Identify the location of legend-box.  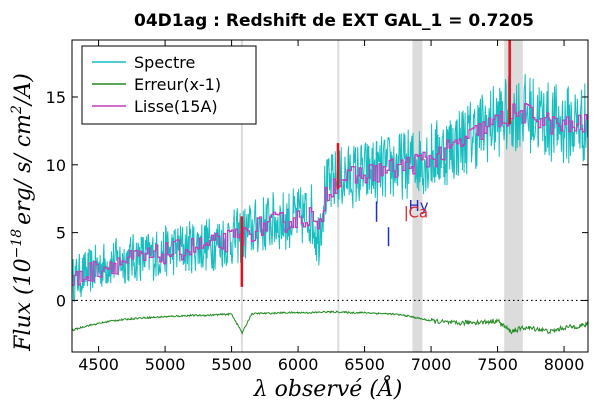
(169, 85).